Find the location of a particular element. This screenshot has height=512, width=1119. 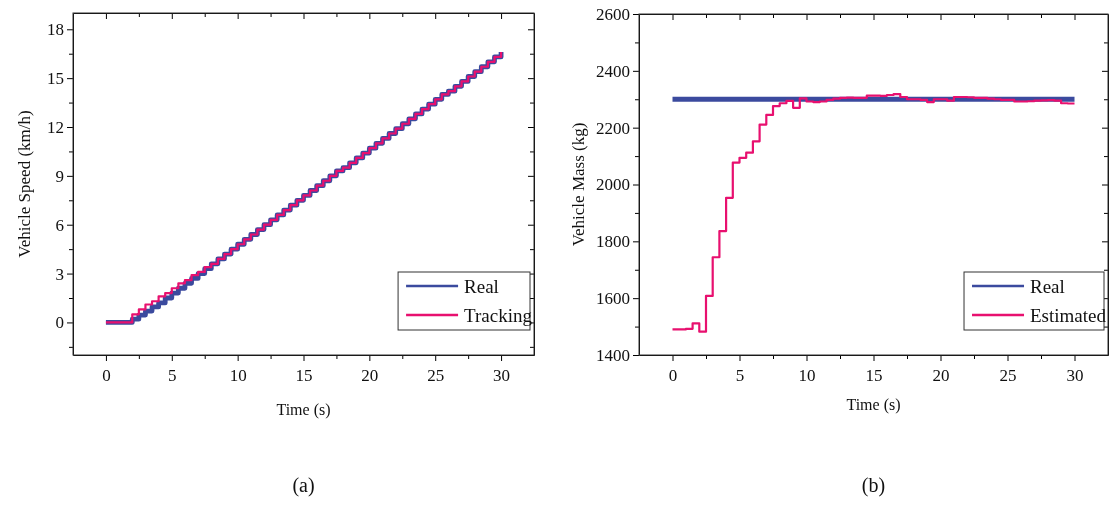

y-axis-title: Vehicle Mass (kg) is located at coordinates (578, 184).